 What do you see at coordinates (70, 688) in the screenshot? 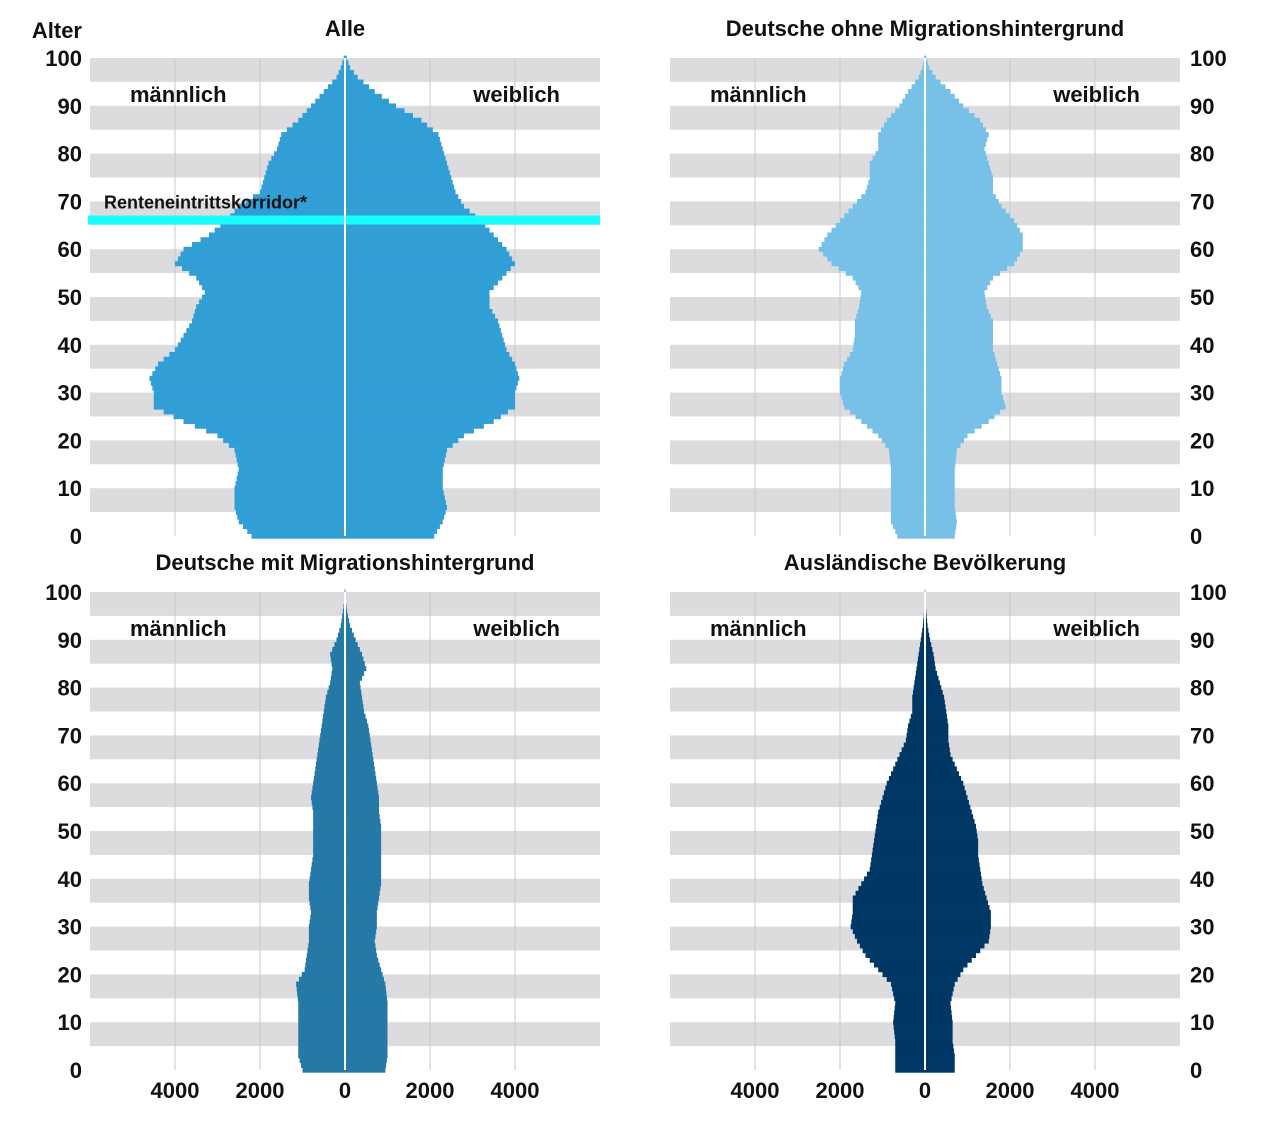
I see `y-tick-label: 80` at bounding box center [70, 688].